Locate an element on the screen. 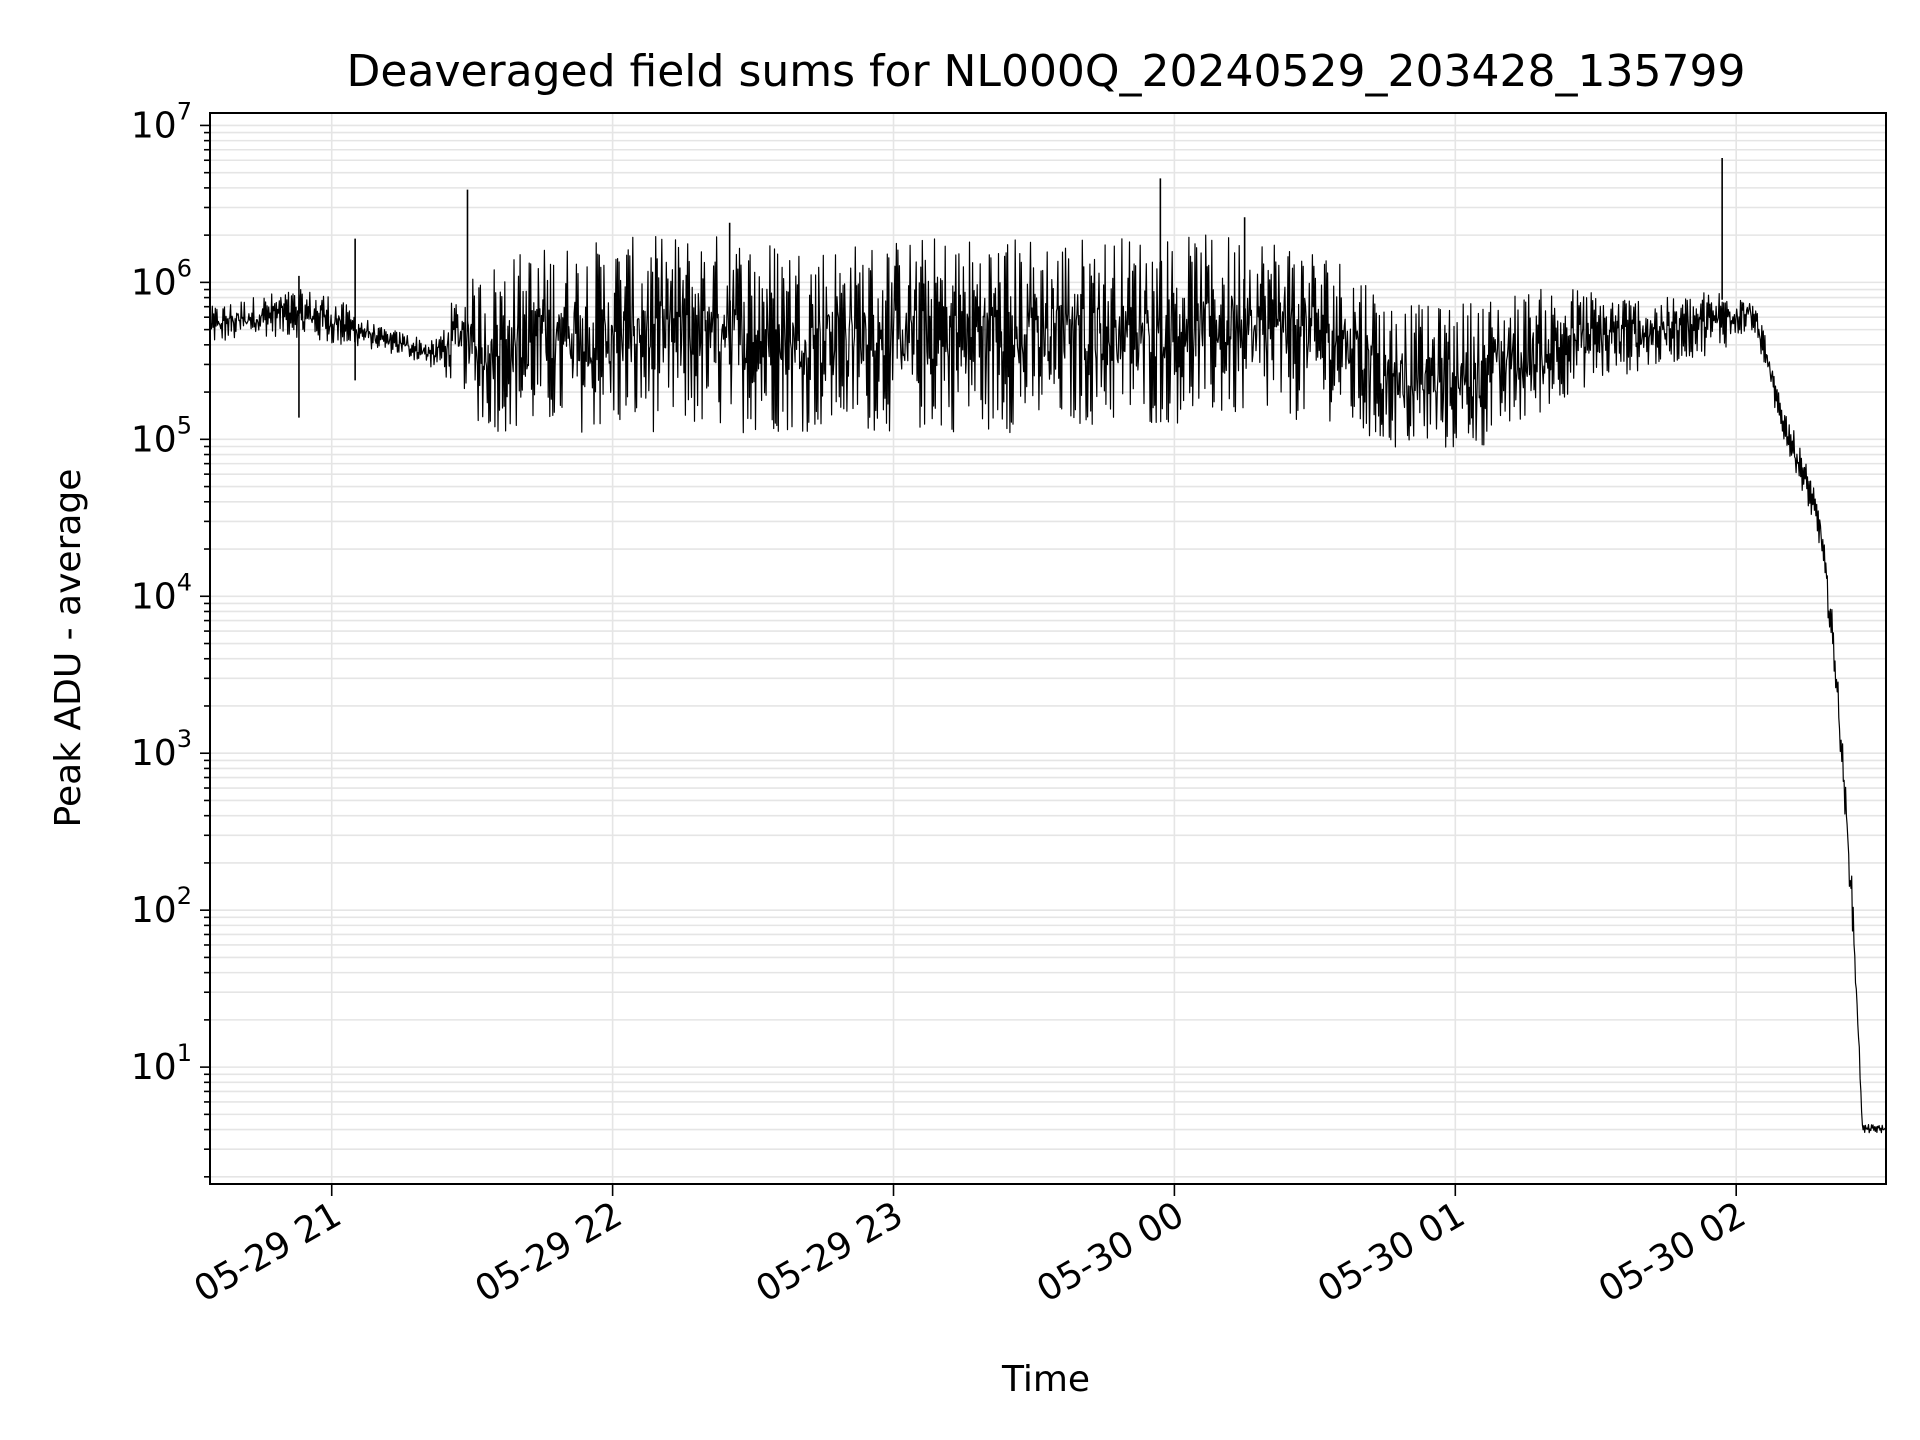  y-tick-label: 10⁴ is located at coordinates (161, 592).